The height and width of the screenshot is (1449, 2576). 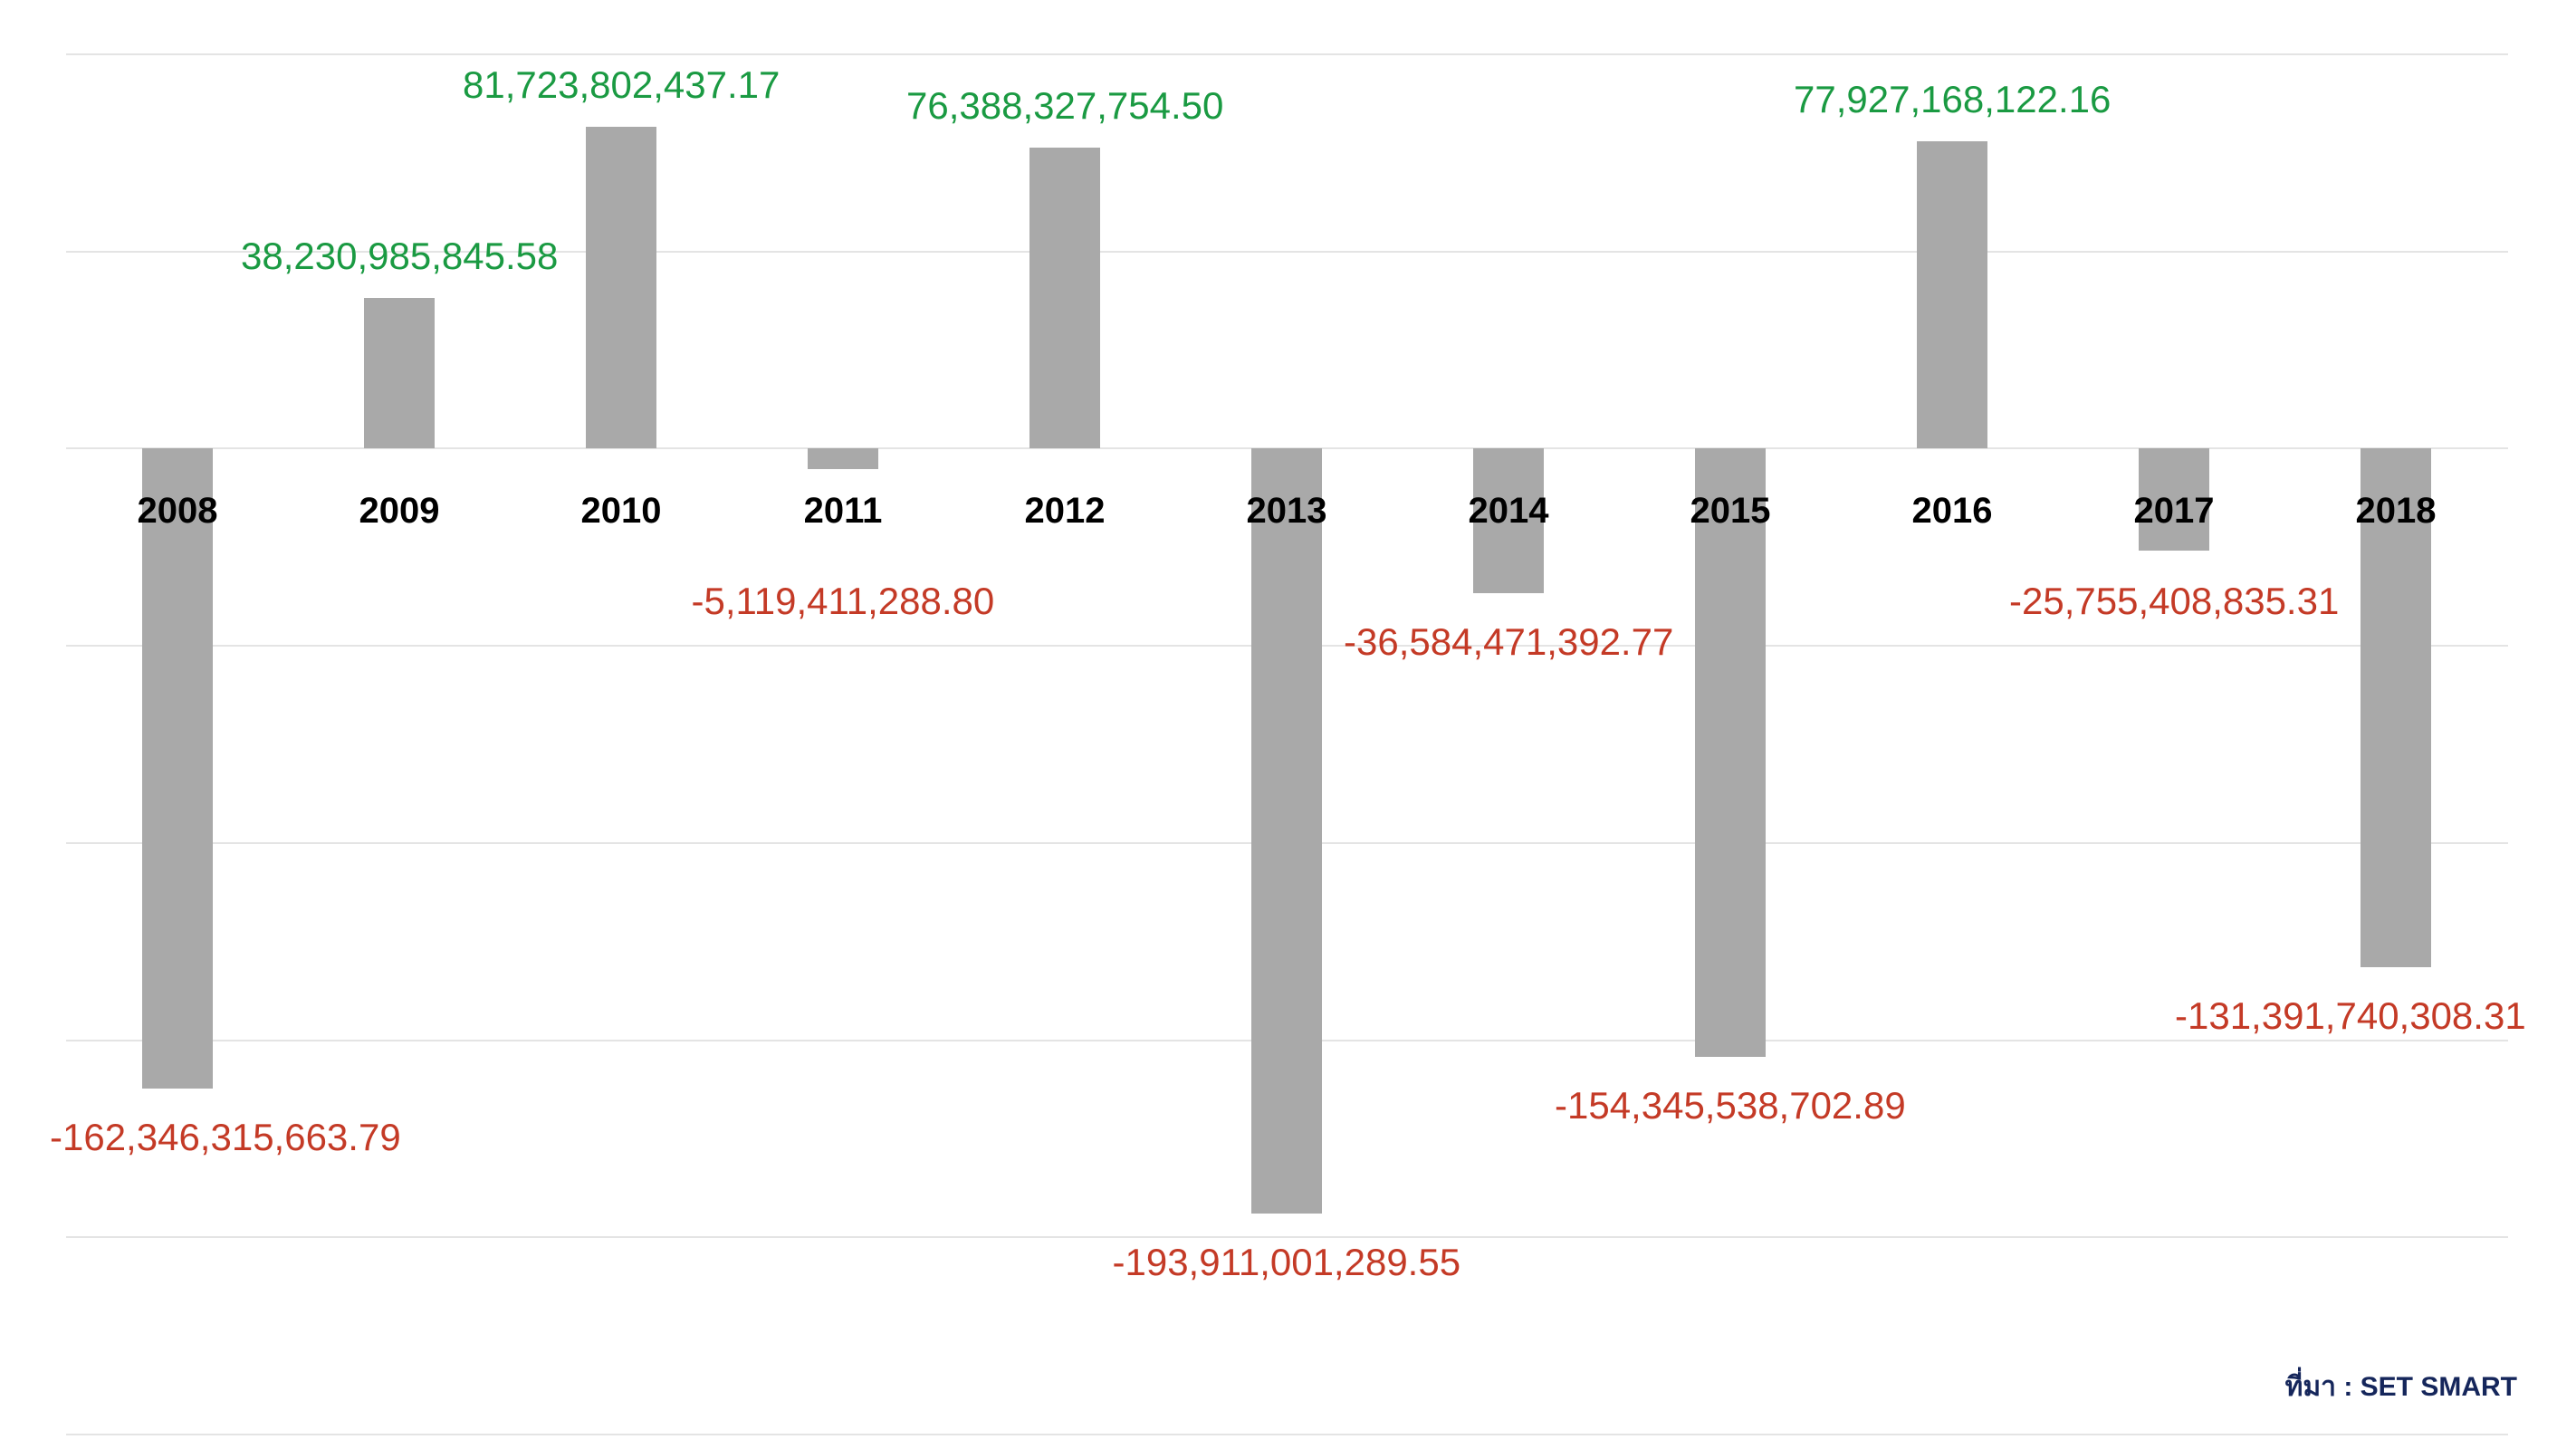 I want to click on x-axis-label-2017: 2017, so click(x=2174, y=511).